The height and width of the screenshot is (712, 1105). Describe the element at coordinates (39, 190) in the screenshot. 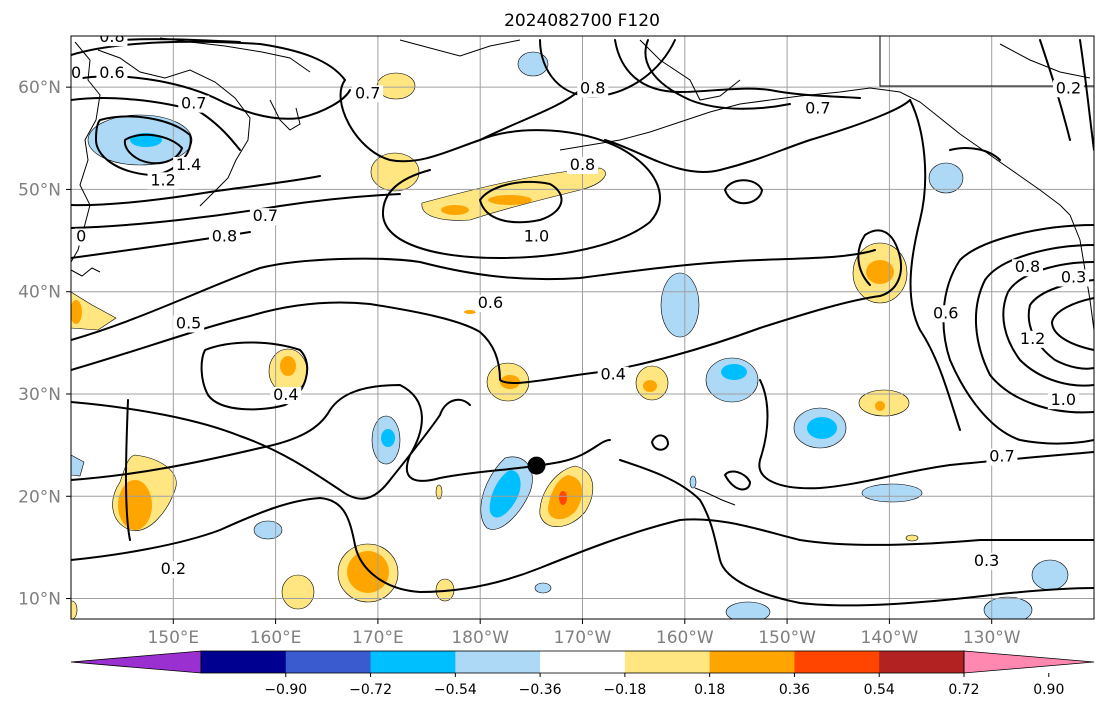

I see `lat-tick-label: 50°N` at that location.